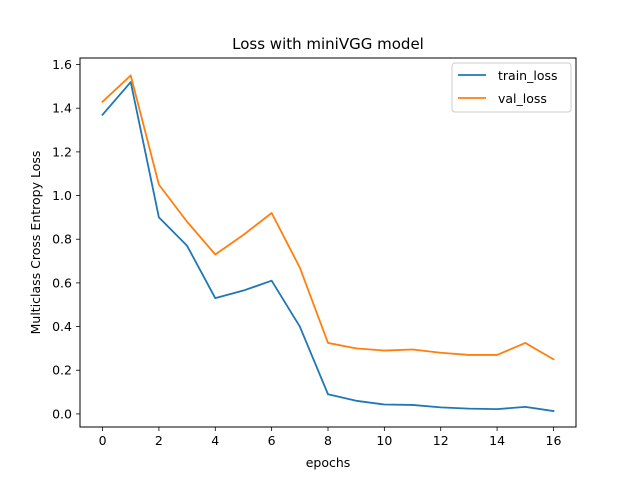 Image resolution: width=640 pixels, height=480 pixels. I want to click on y-tick-label: 0.2, so click(62, 370).